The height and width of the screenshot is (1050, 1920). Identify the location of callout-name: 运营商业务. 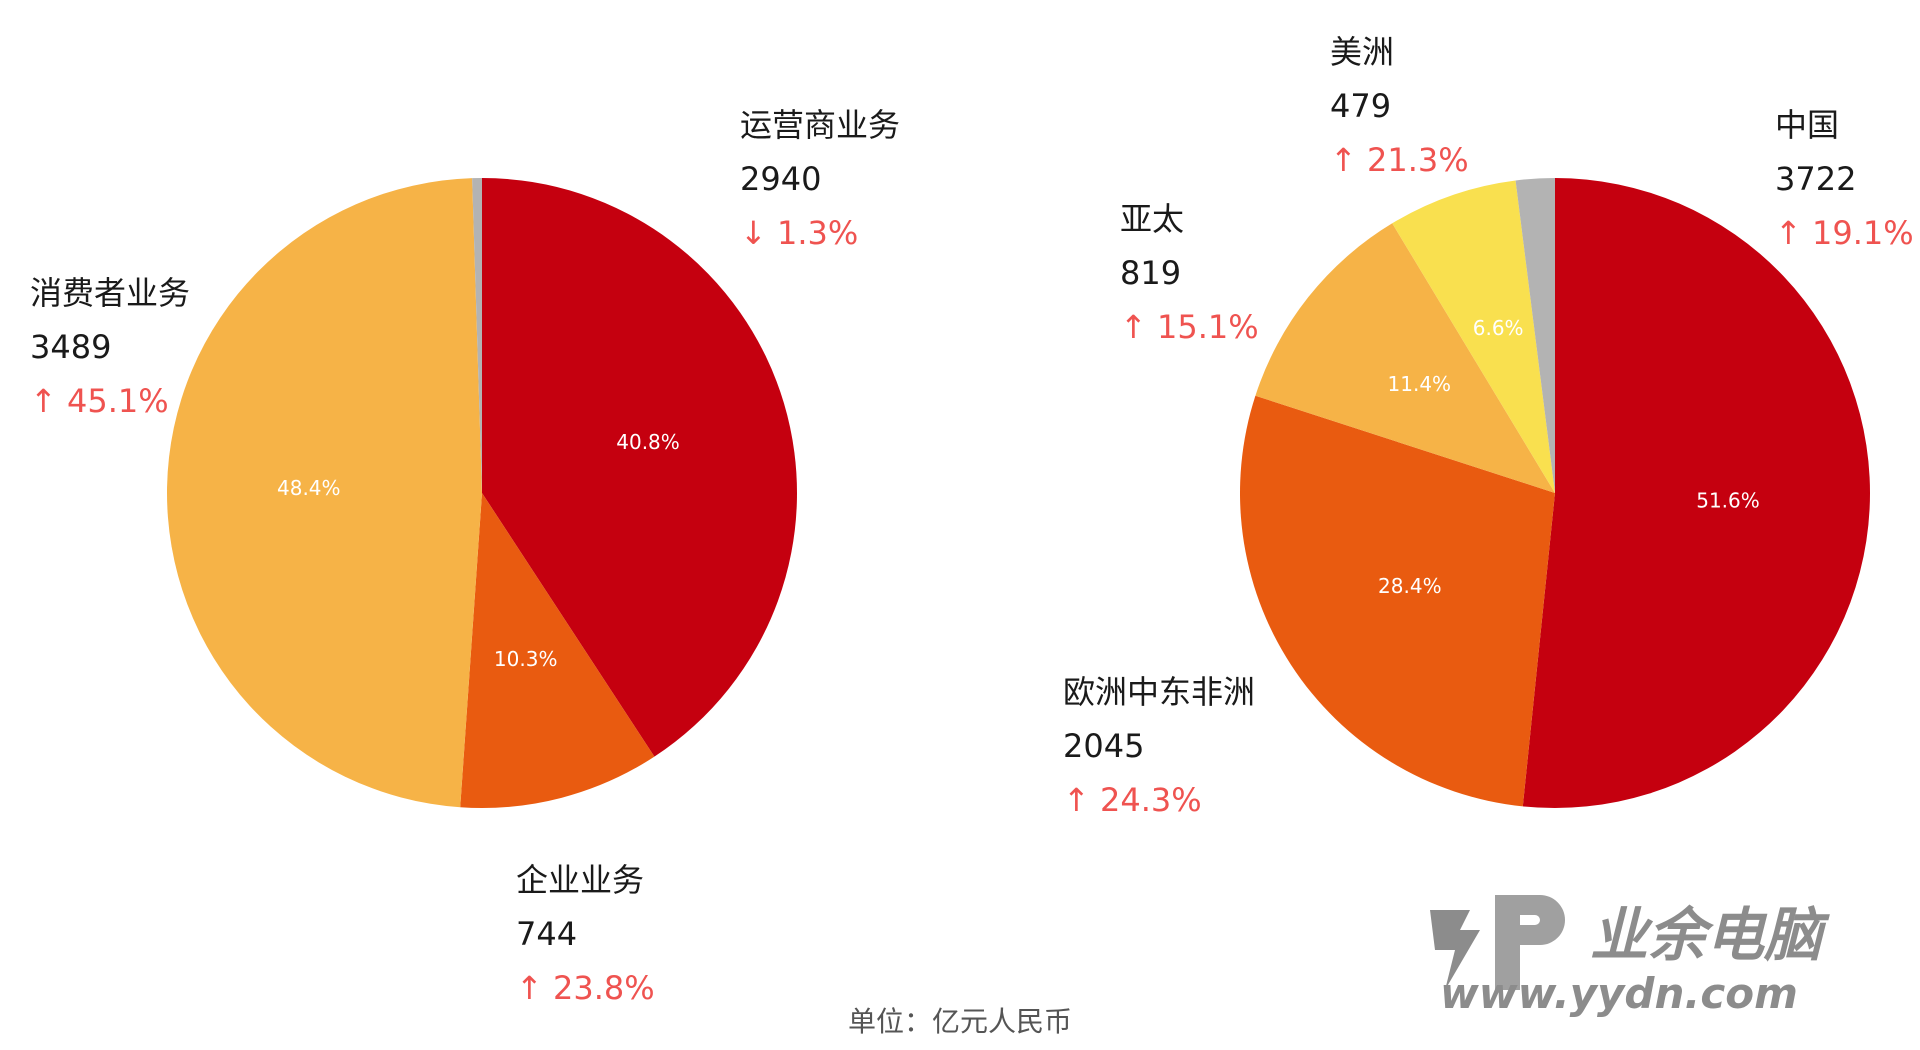
(820, 125).